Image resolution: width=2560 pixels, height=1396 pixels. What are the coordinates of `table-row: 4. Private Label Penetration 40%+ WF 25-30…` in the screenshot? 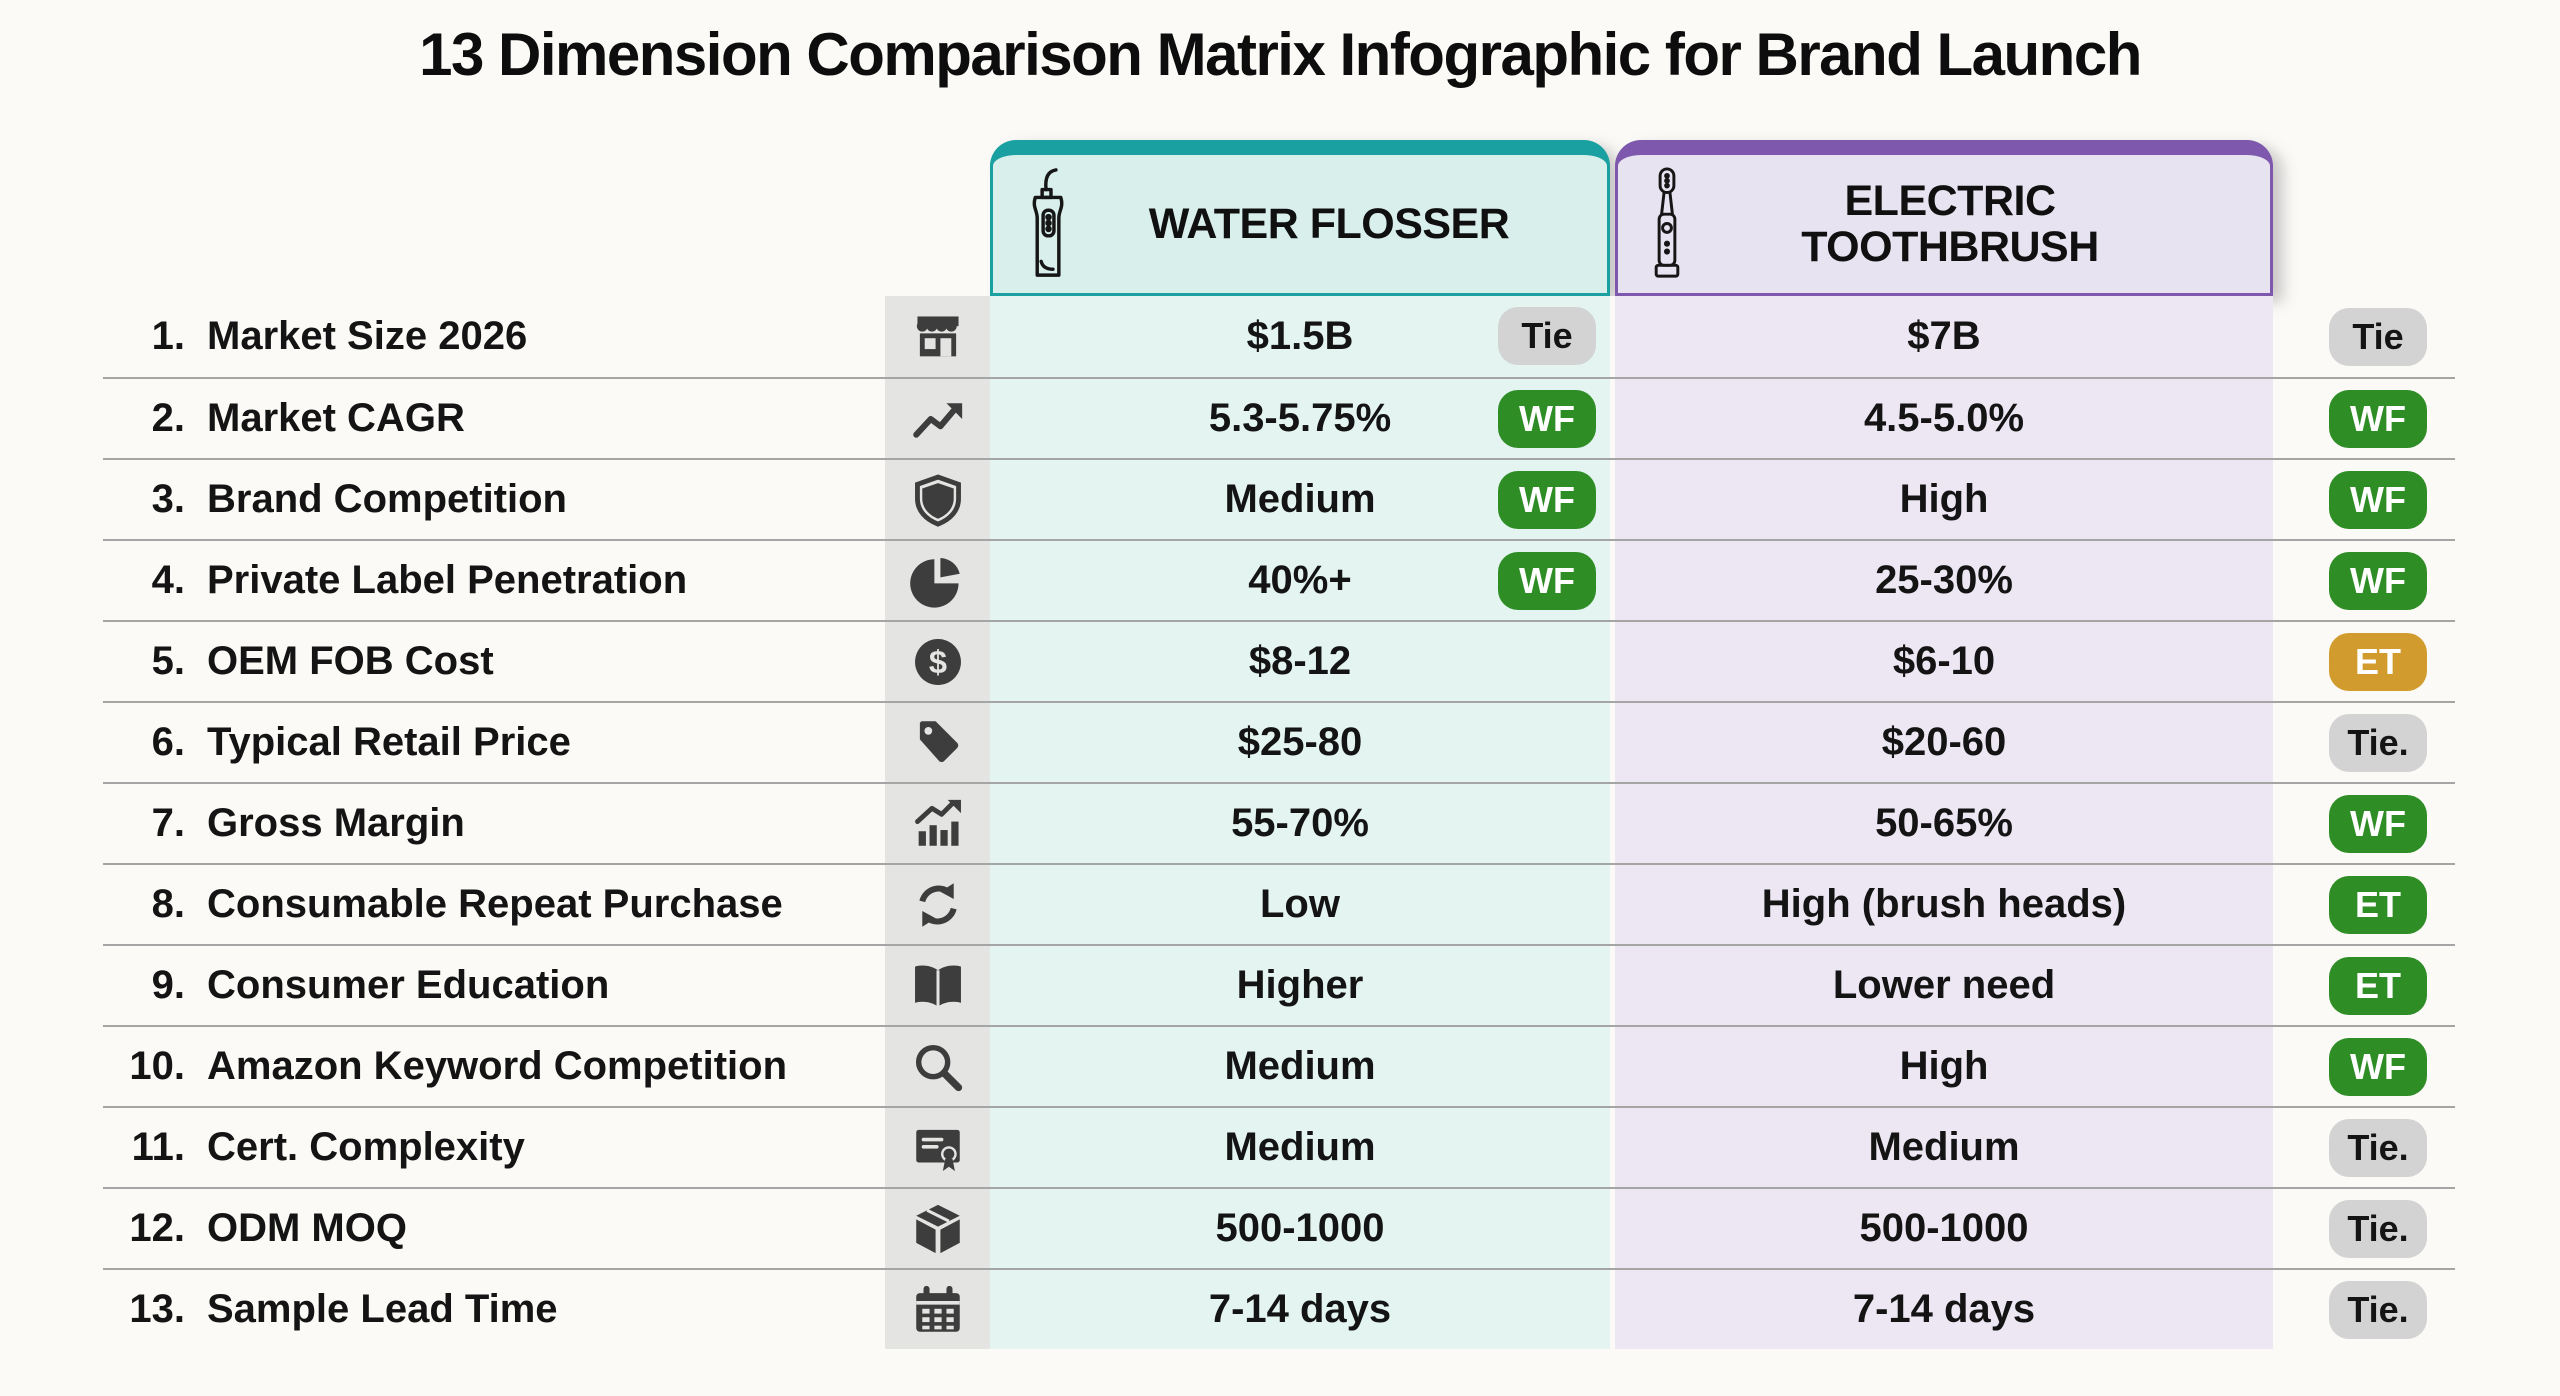 It's located at (1279, 579).